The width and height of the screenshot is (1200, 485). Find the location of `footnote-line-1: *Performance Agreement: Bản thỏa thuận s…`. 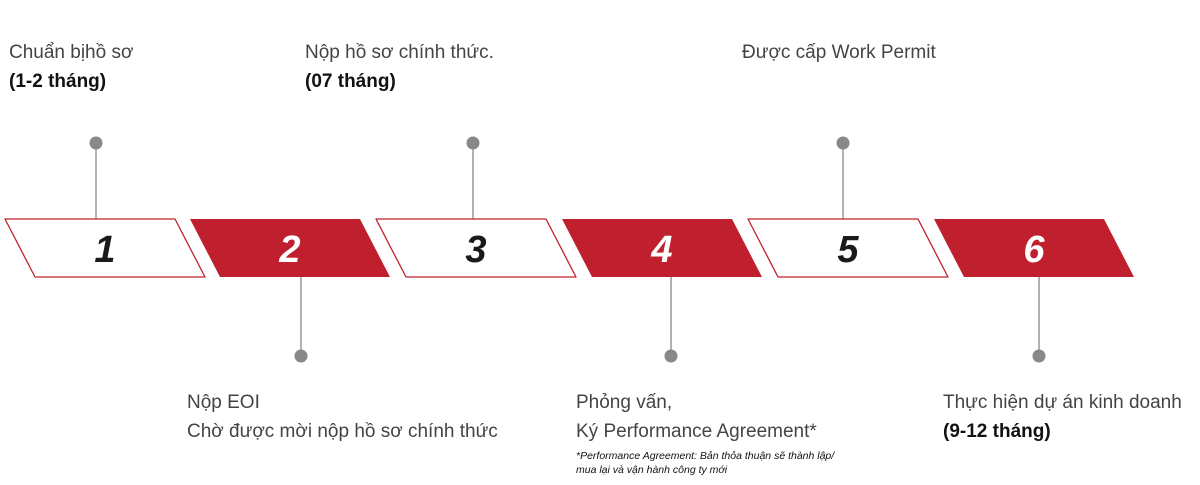

footnote-line-1: *Performance Agreement: Bản thỏa thuận s… is located at coordinates (705, 456).